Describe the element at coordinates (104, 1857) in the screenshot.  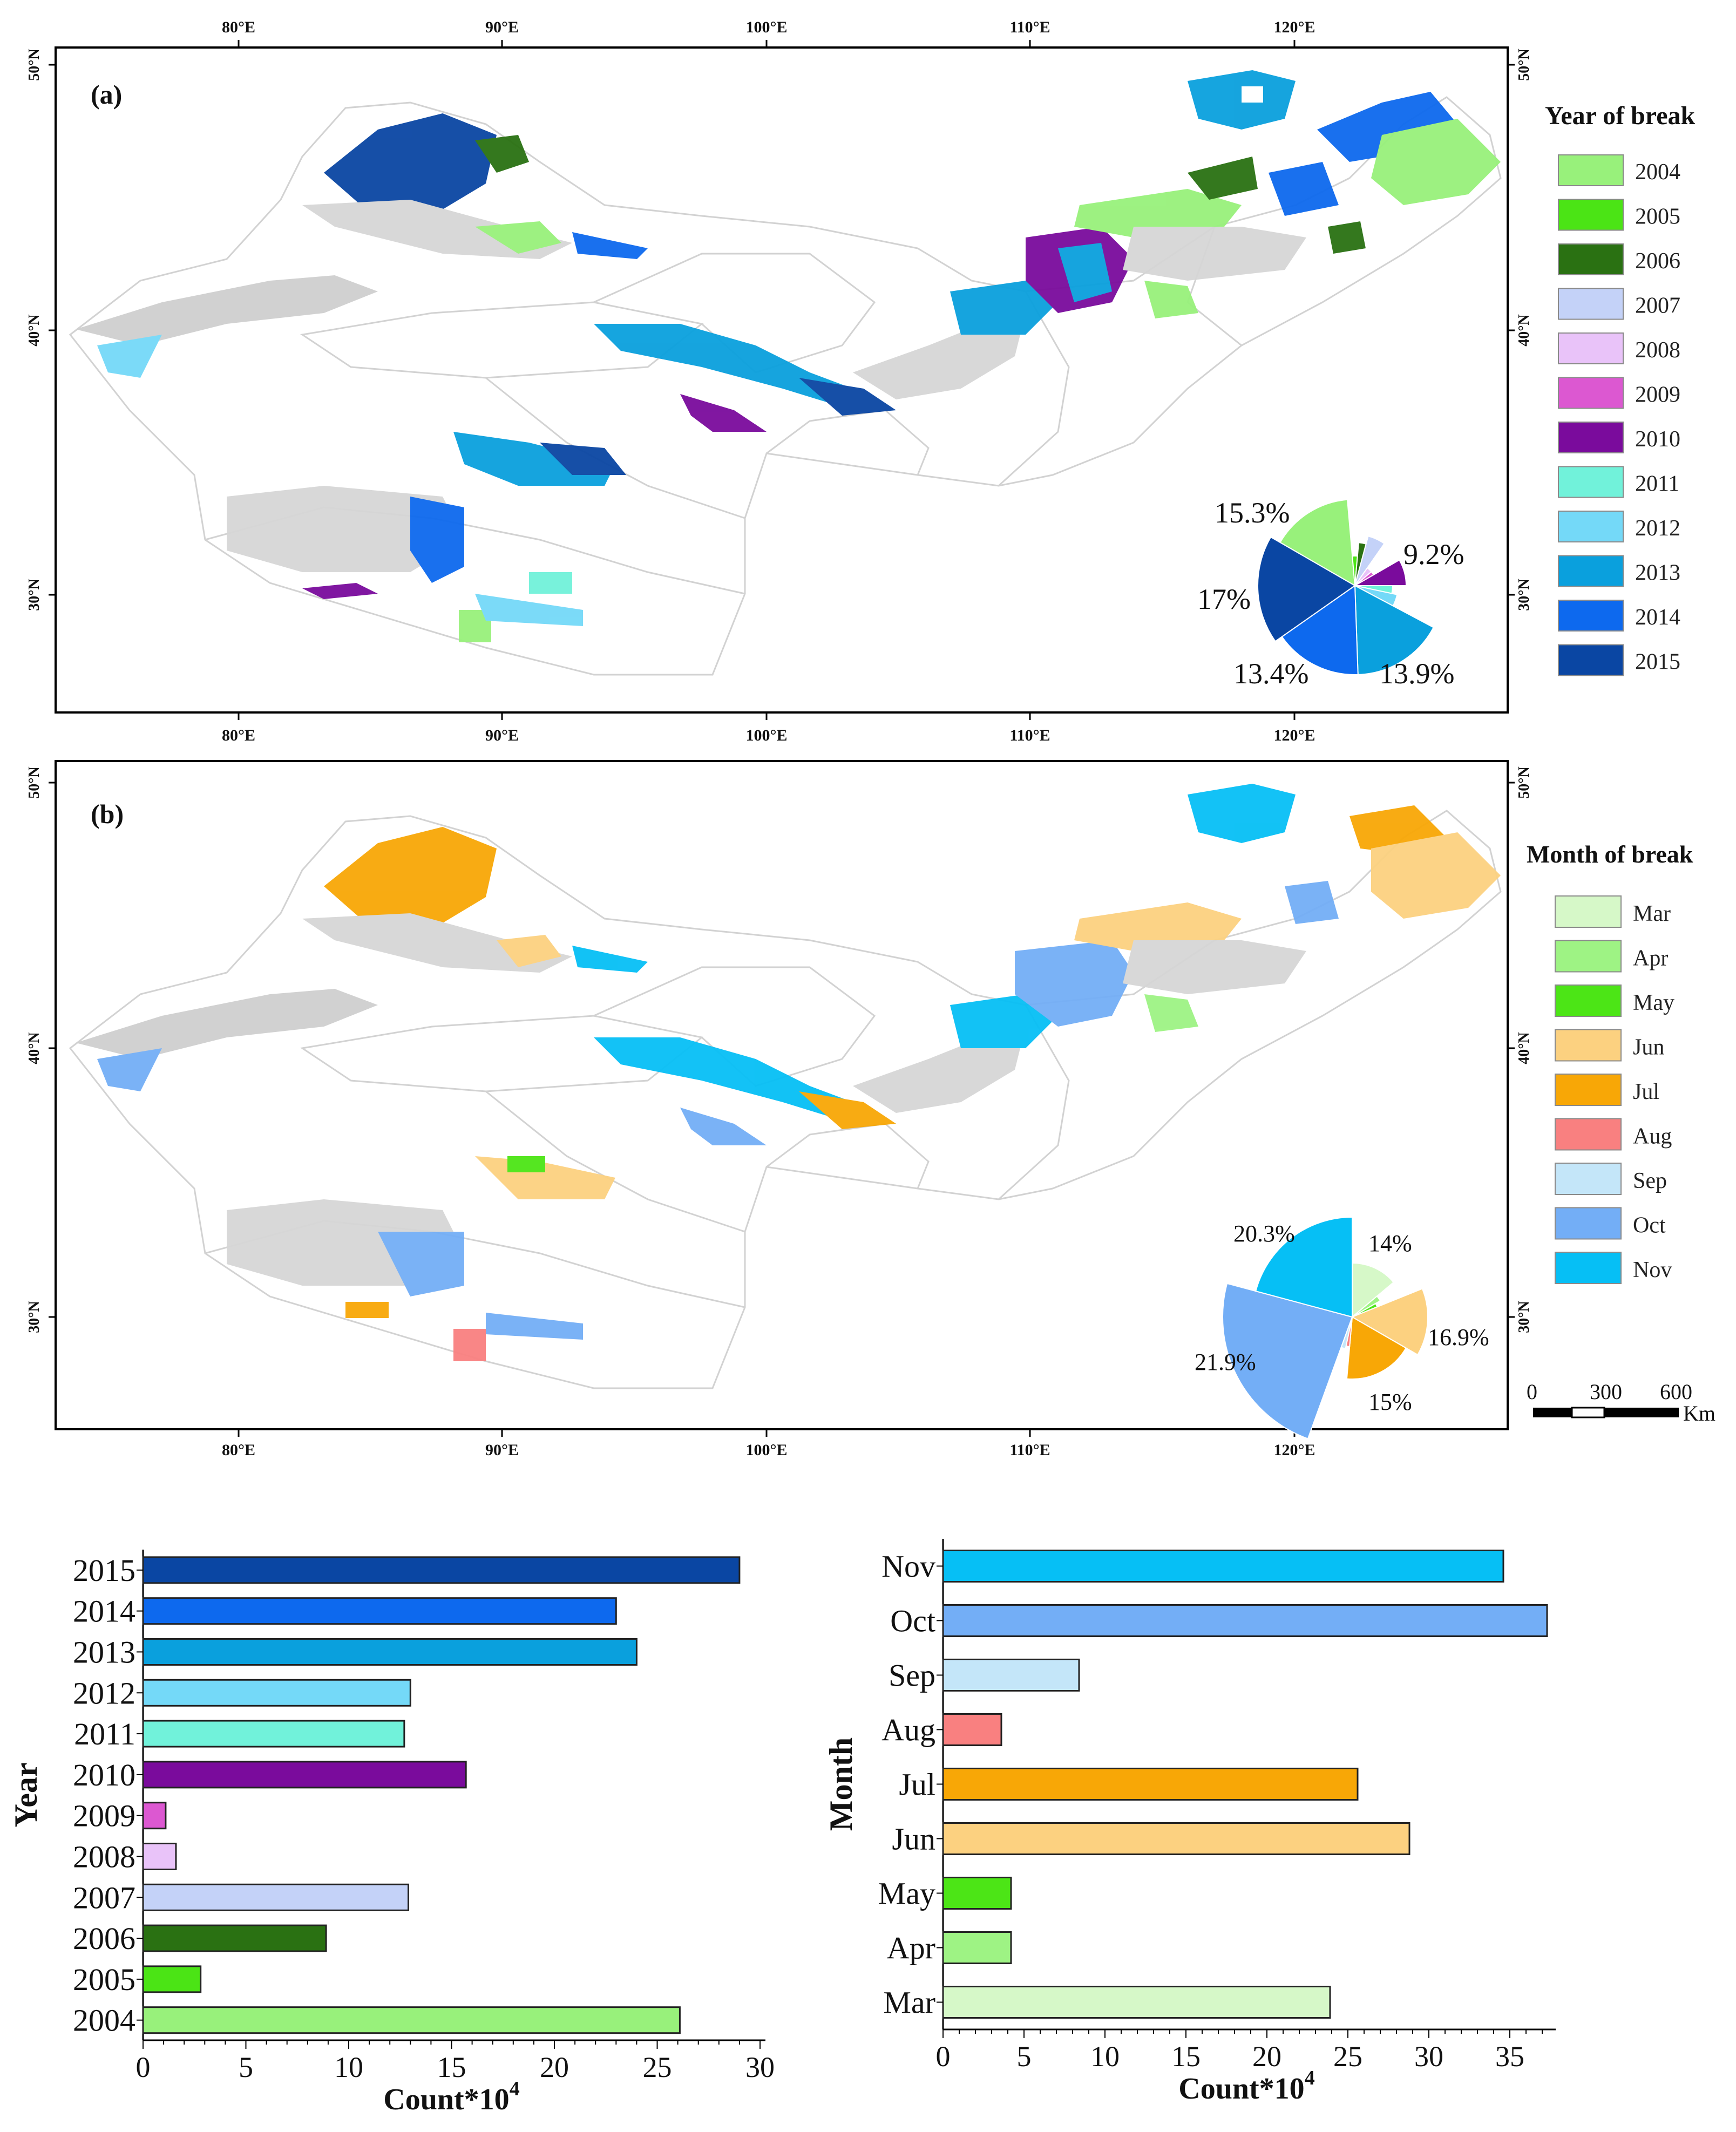
I see `y-tick-label: 2008` at that location.